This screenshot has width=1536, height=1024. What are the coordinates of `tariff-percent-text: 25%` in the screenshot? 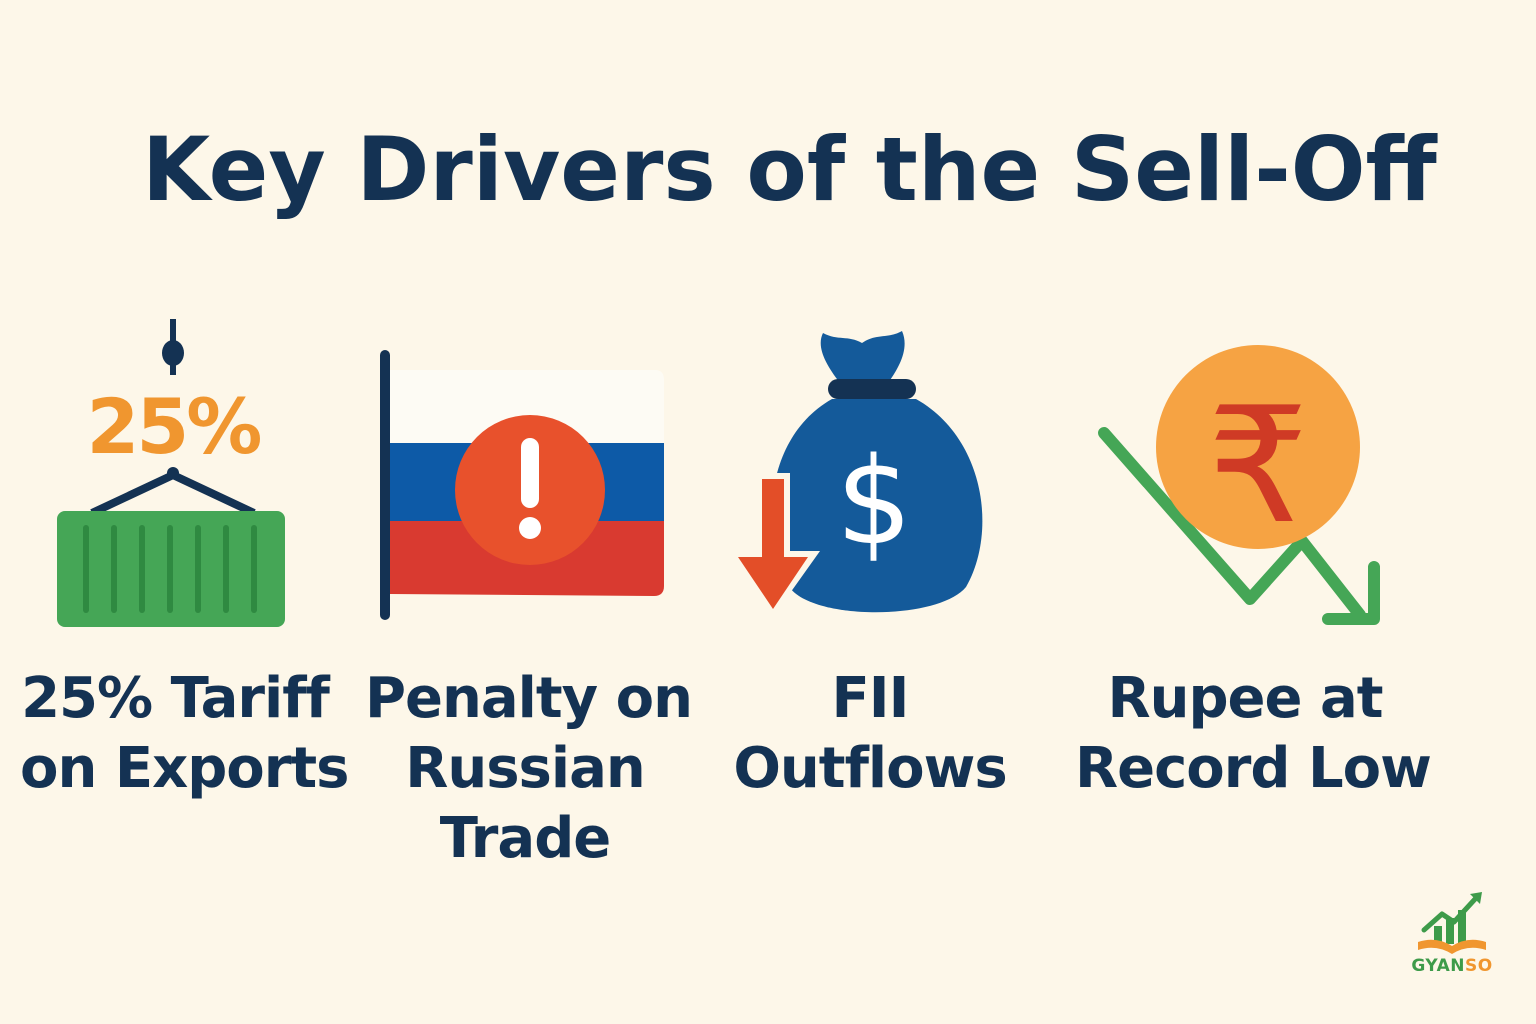 It's located at (174, 426).